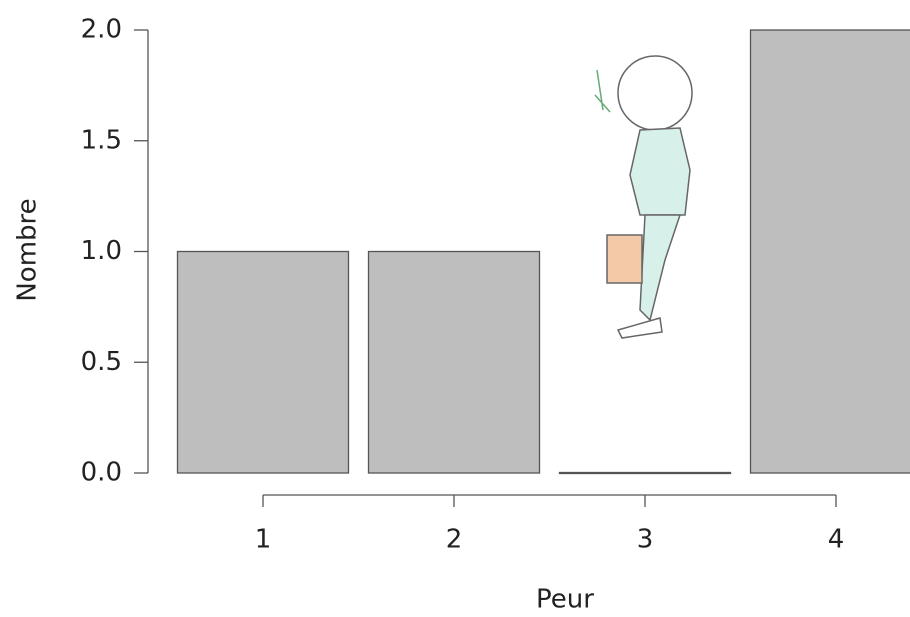 The width and height of the screenshot is (910, 617). I want to click on x-tick-label: 2, so click(454, 540).